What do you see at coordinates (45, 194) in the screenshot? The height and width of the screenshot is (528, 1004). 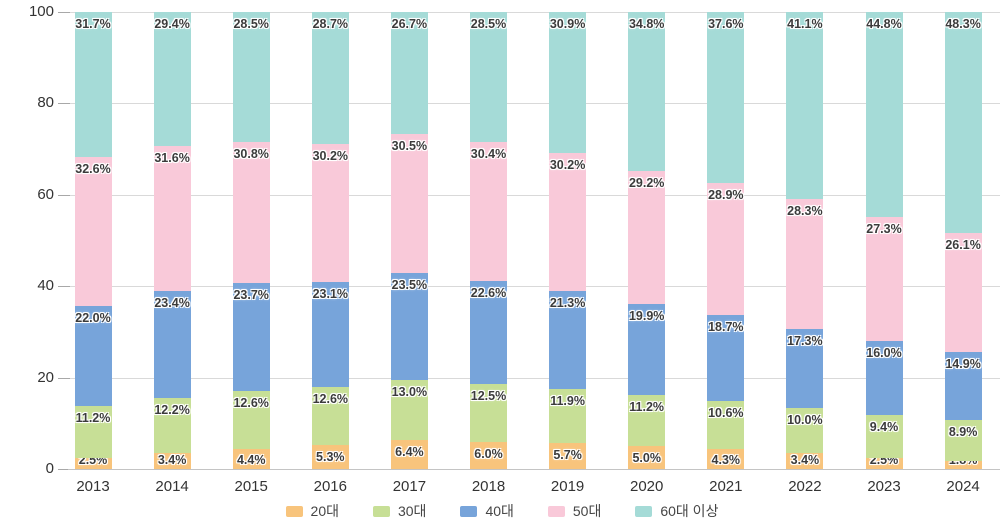 I see `y-axis-tick-label: 60` at bounding box center [45, 194].